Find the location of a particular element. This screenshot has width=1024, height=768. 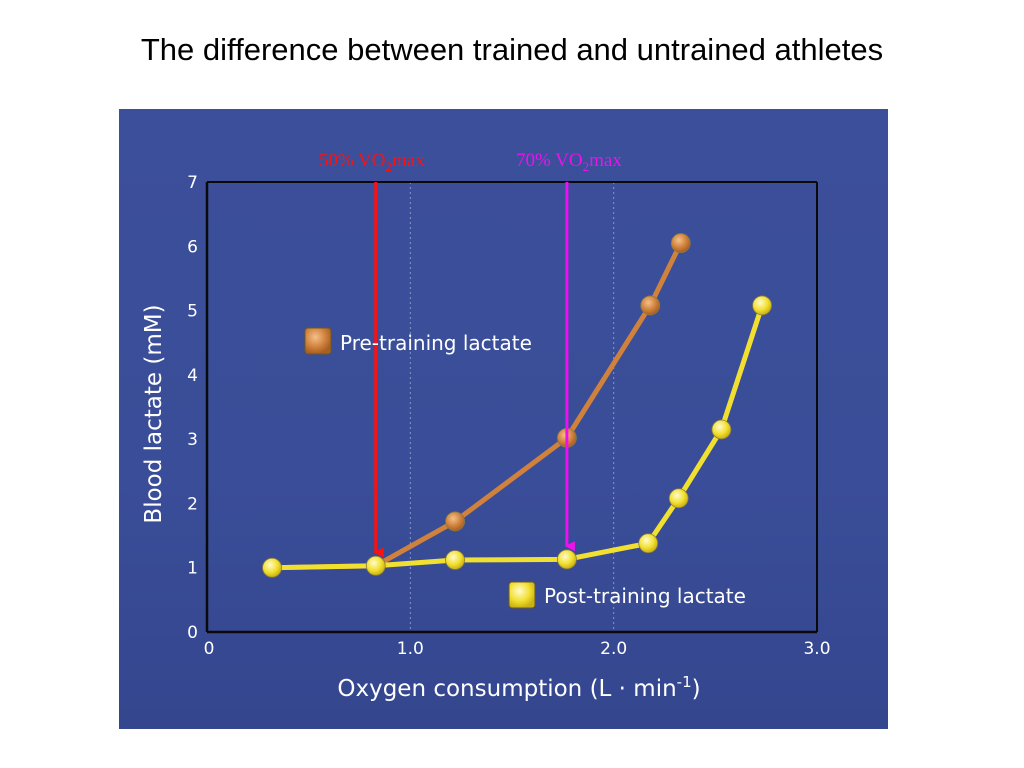

y-tick-label: 6 is located at coordinates (192, 247).